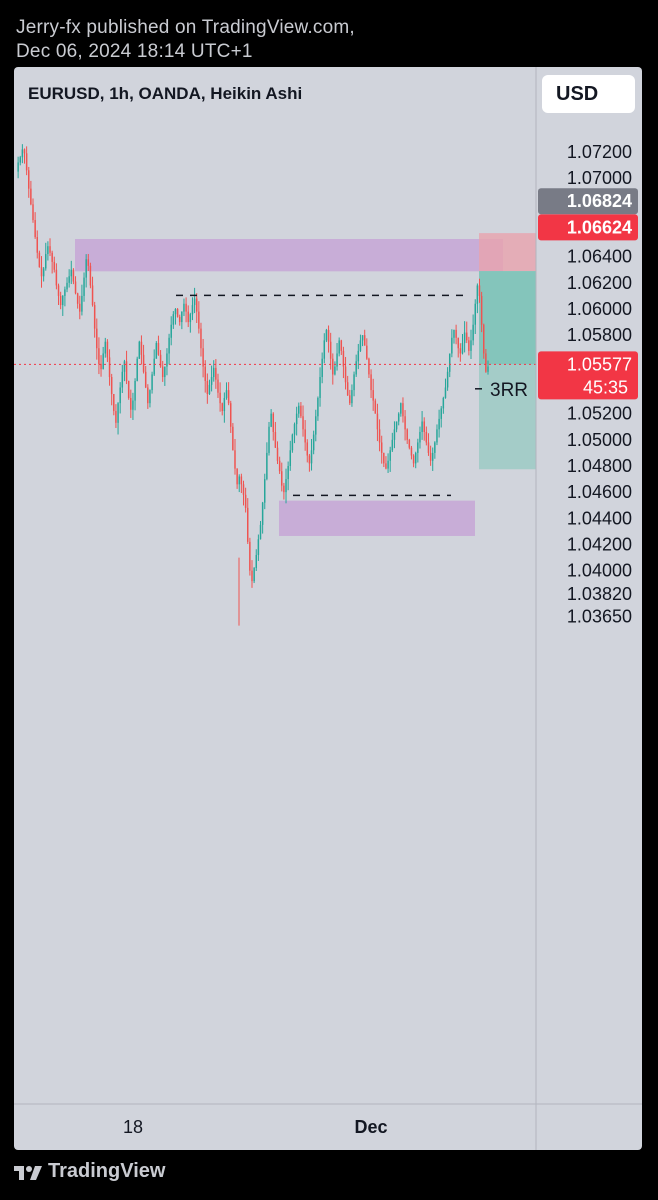 This screenshot has height=1200, width=658. I want to click on price-tick-label: 1.07000, so click(599, 178).